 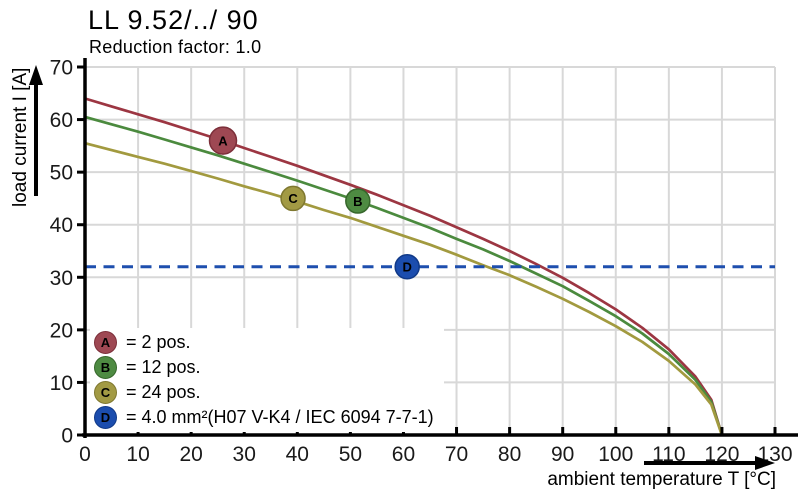 I want to click on marker-letter-c: C, so click(x=293, y=198).